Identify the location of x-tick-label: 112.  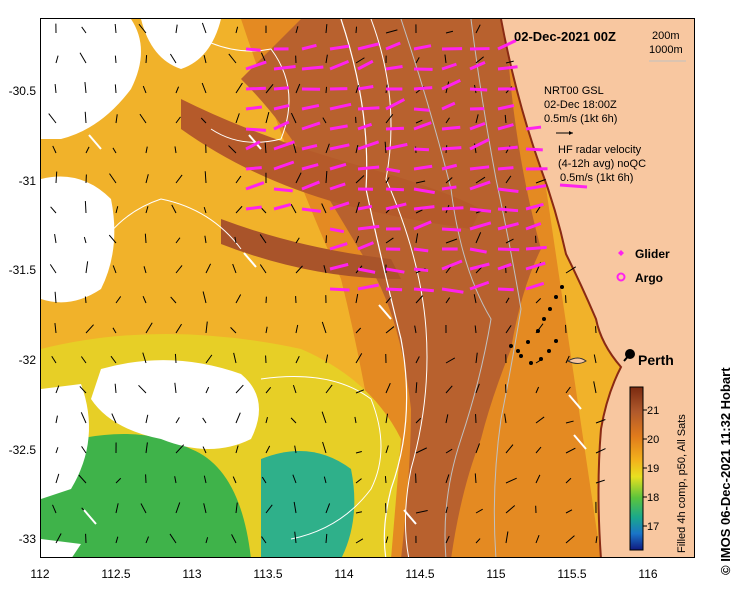
(40, 574).